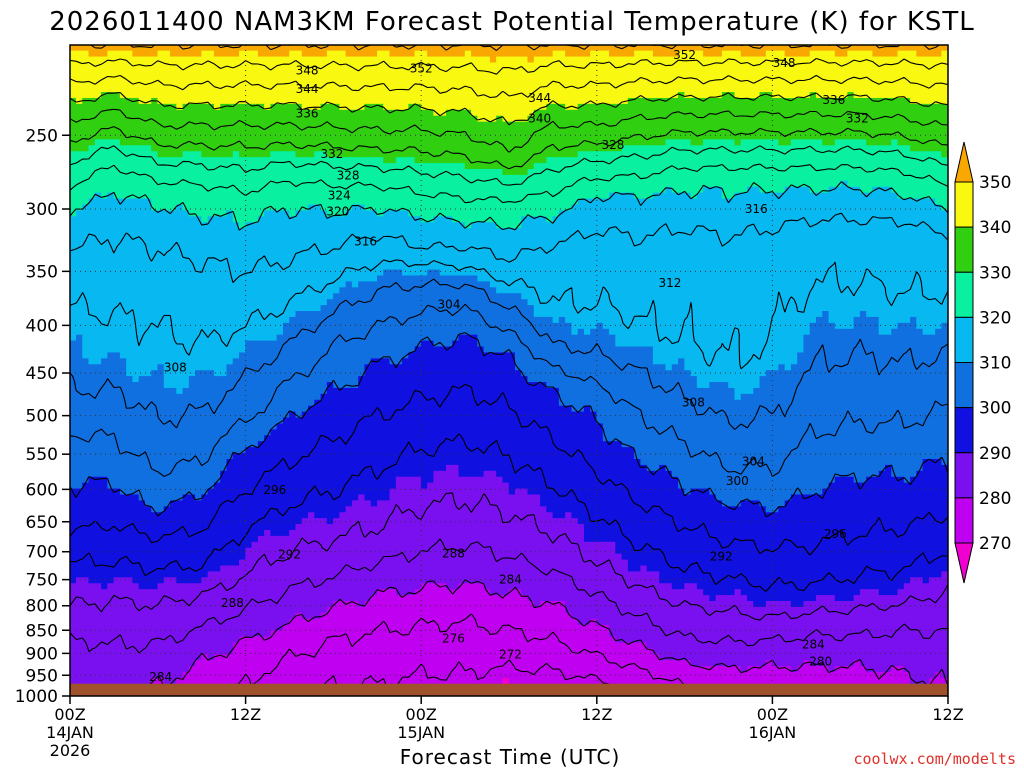 This screenshot has height=768, width=1024. I want to click on contour-label: 316, so click(756, 209).